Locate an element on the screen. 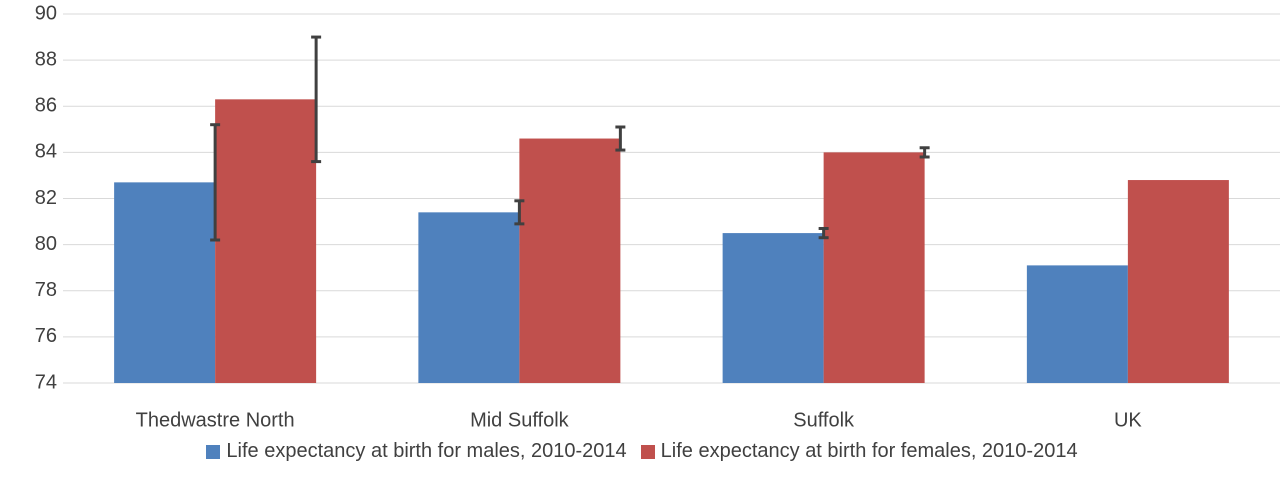 The image size is (1284, 499). x-tick-label: Mid Suffolk is located at coordinates (520, 420).